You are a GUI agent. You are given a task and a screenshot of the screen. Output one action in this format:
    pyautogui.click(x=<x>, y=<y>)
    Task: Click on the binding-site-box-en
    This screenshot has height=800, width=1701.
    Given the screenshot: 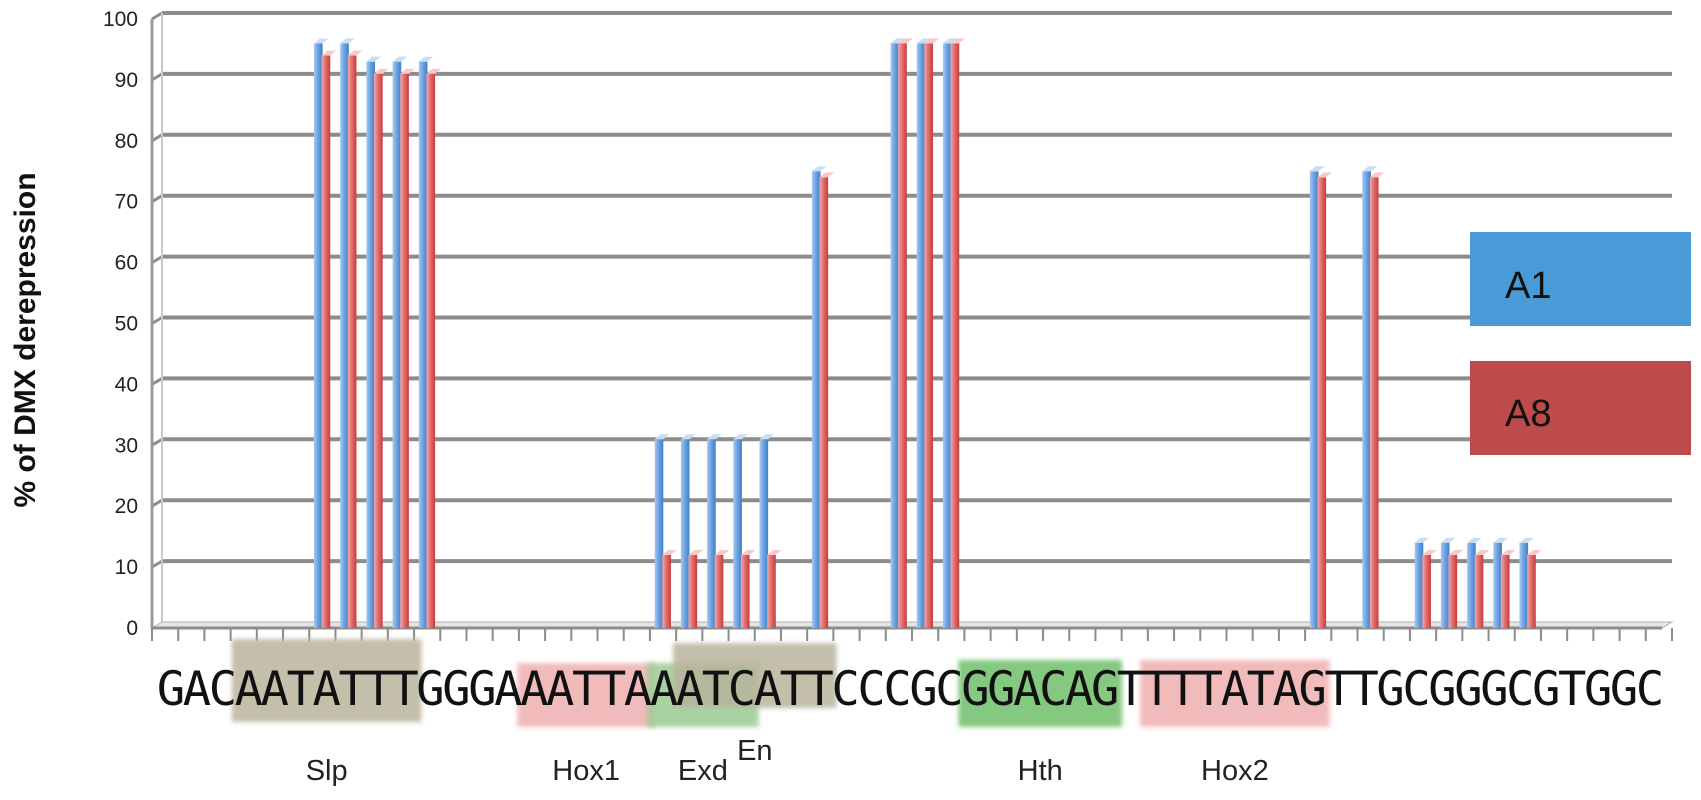 What is the action you would take?
    pyautogui.click(x=754, y=675)
    